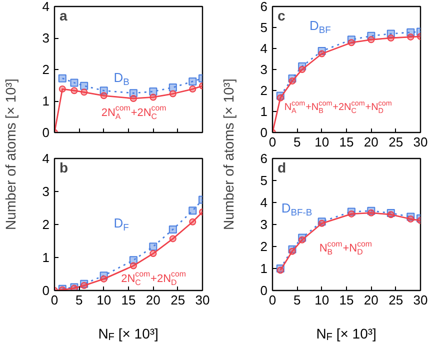  I want to click on chart-title: c, so click(282, 16).